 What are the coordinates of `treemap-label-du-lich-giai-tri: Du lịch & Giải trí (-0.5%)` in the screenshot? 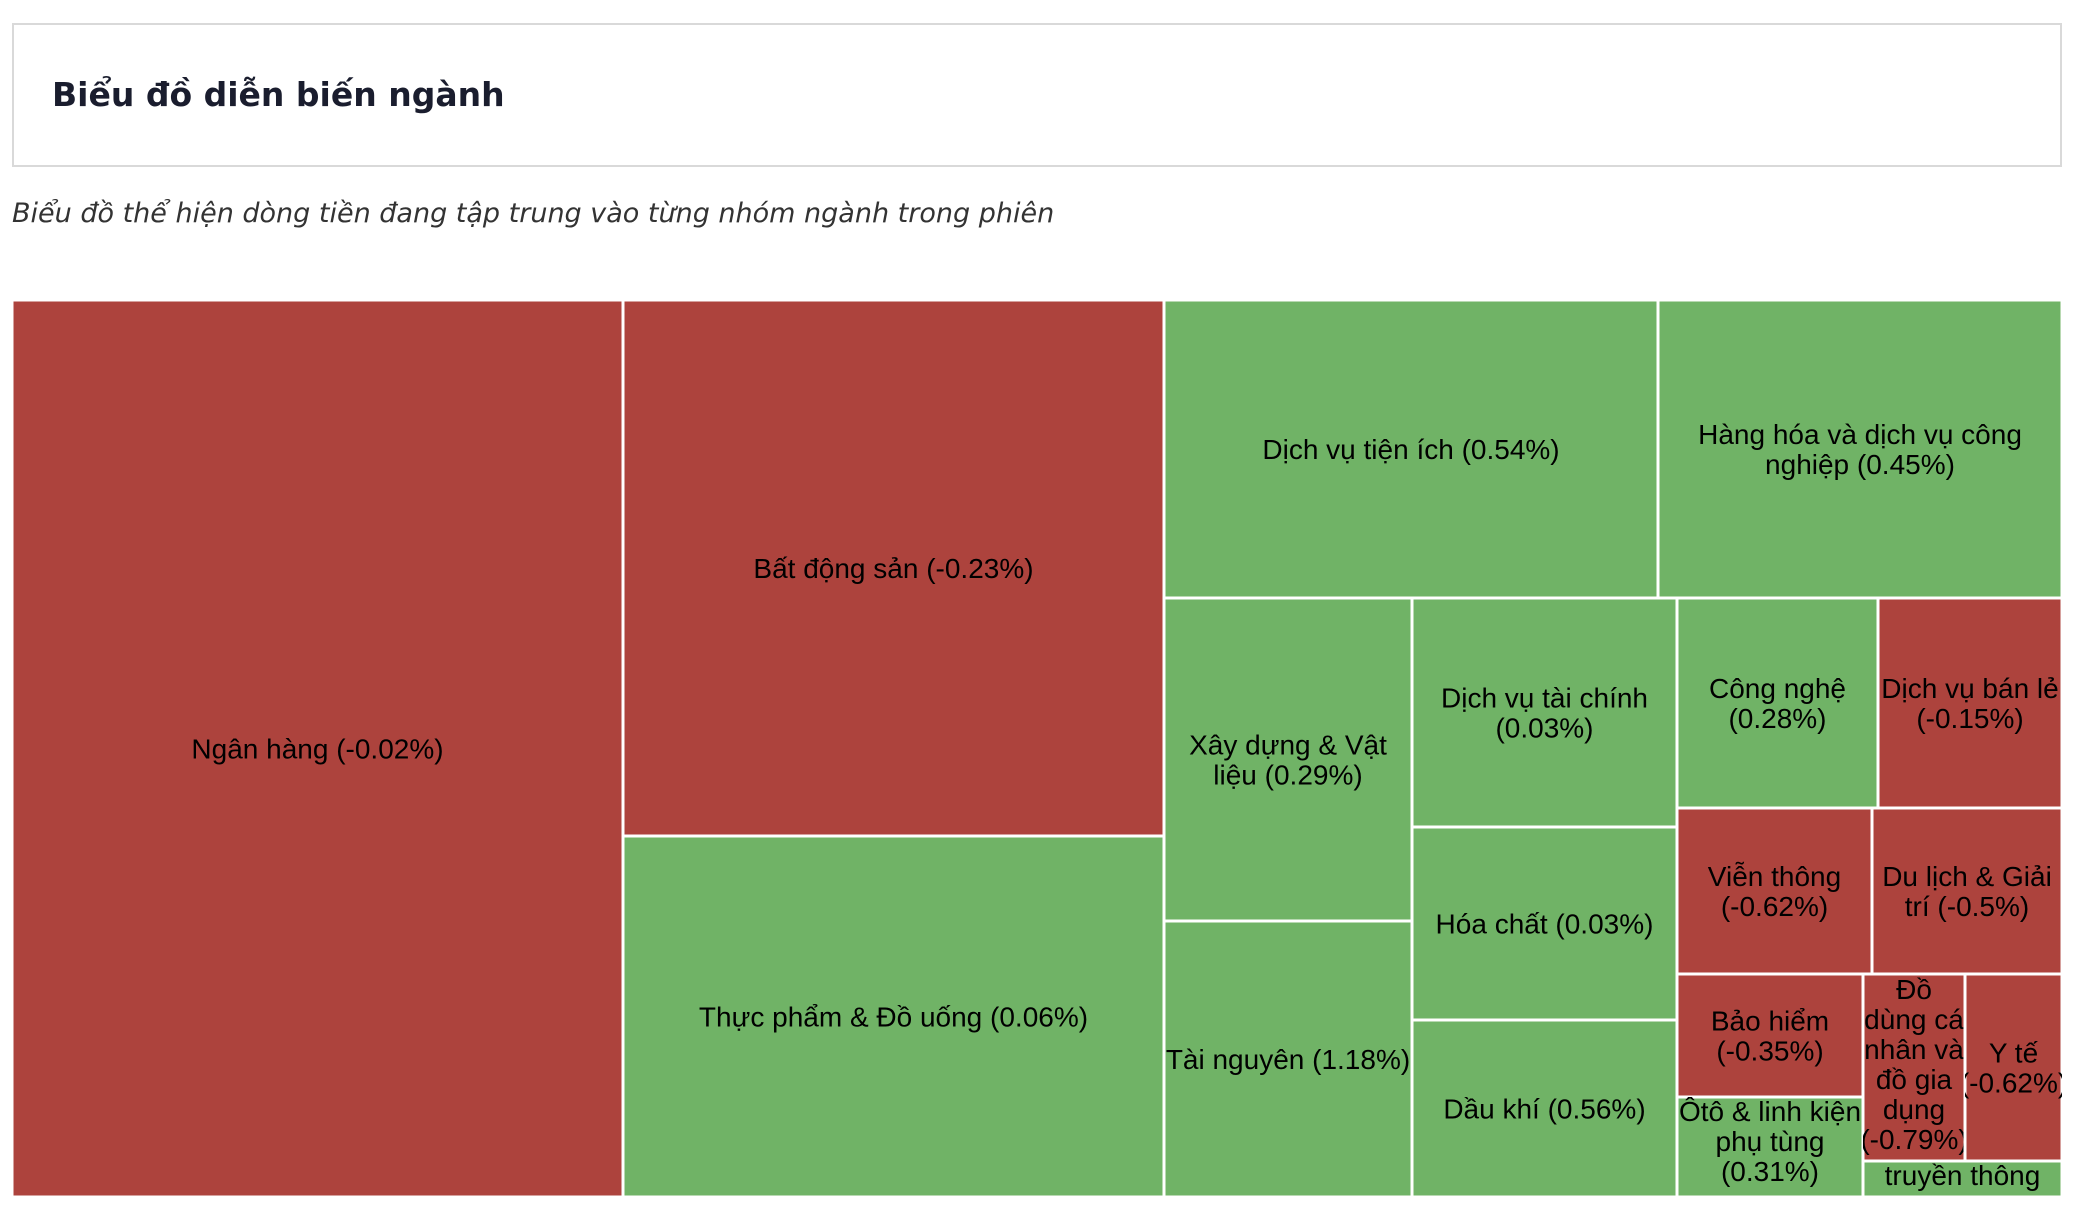 It's located at (1967, 891).